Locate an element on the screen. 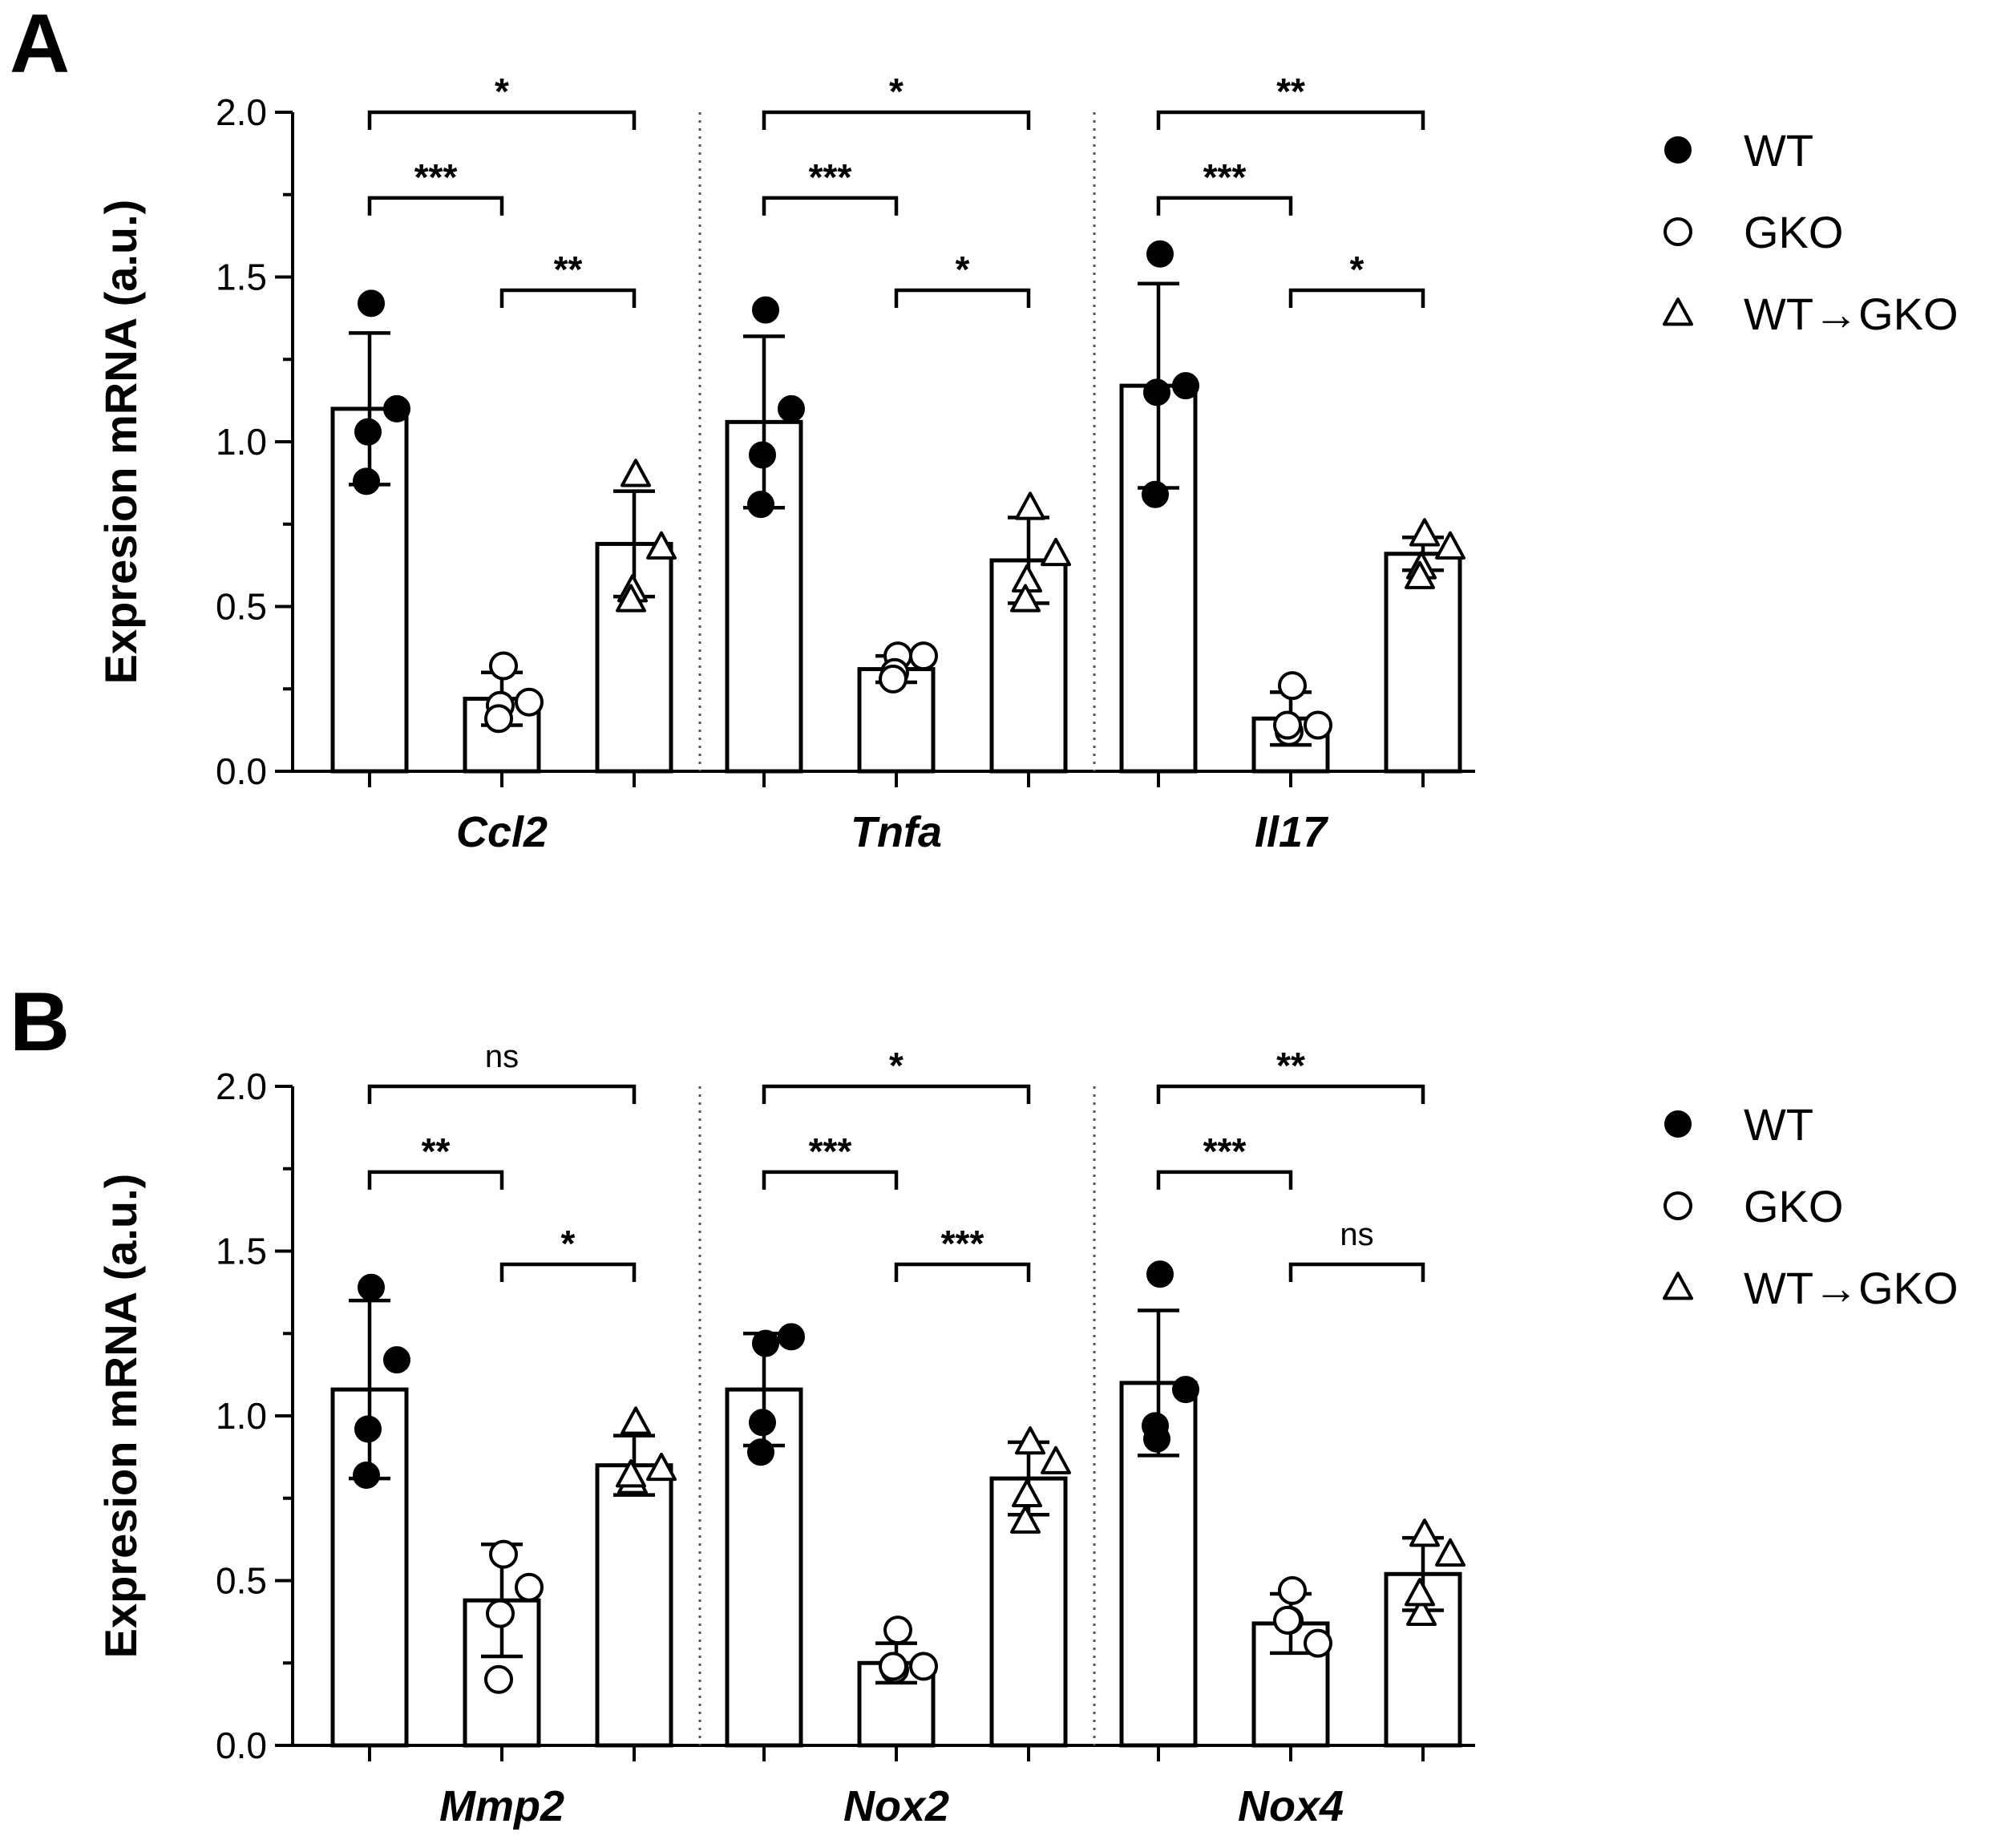 The image size is (1989, 1848). legend-label: WT is located at coordinates (1778, 150).